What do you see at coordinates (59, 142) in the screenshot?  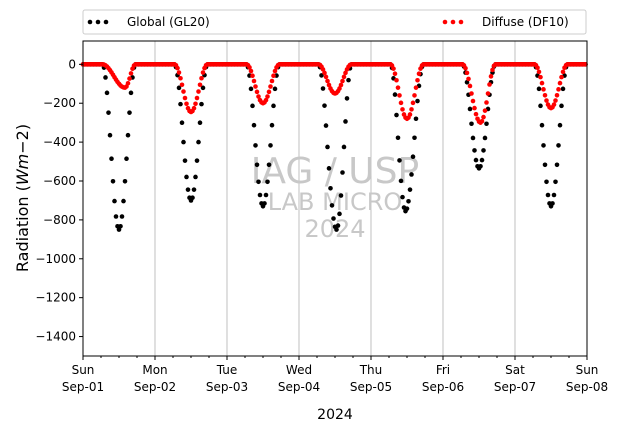 I see `y-tick-label: −400` at bounding box center [59, 142].